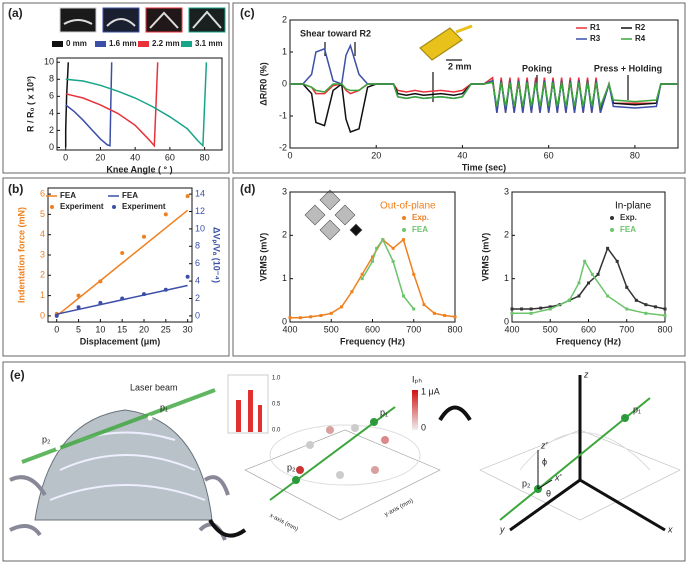  I want to click on y2-axis-label: ΔVₚ/Vₐ (10⁻⁴), so click(217, 255).